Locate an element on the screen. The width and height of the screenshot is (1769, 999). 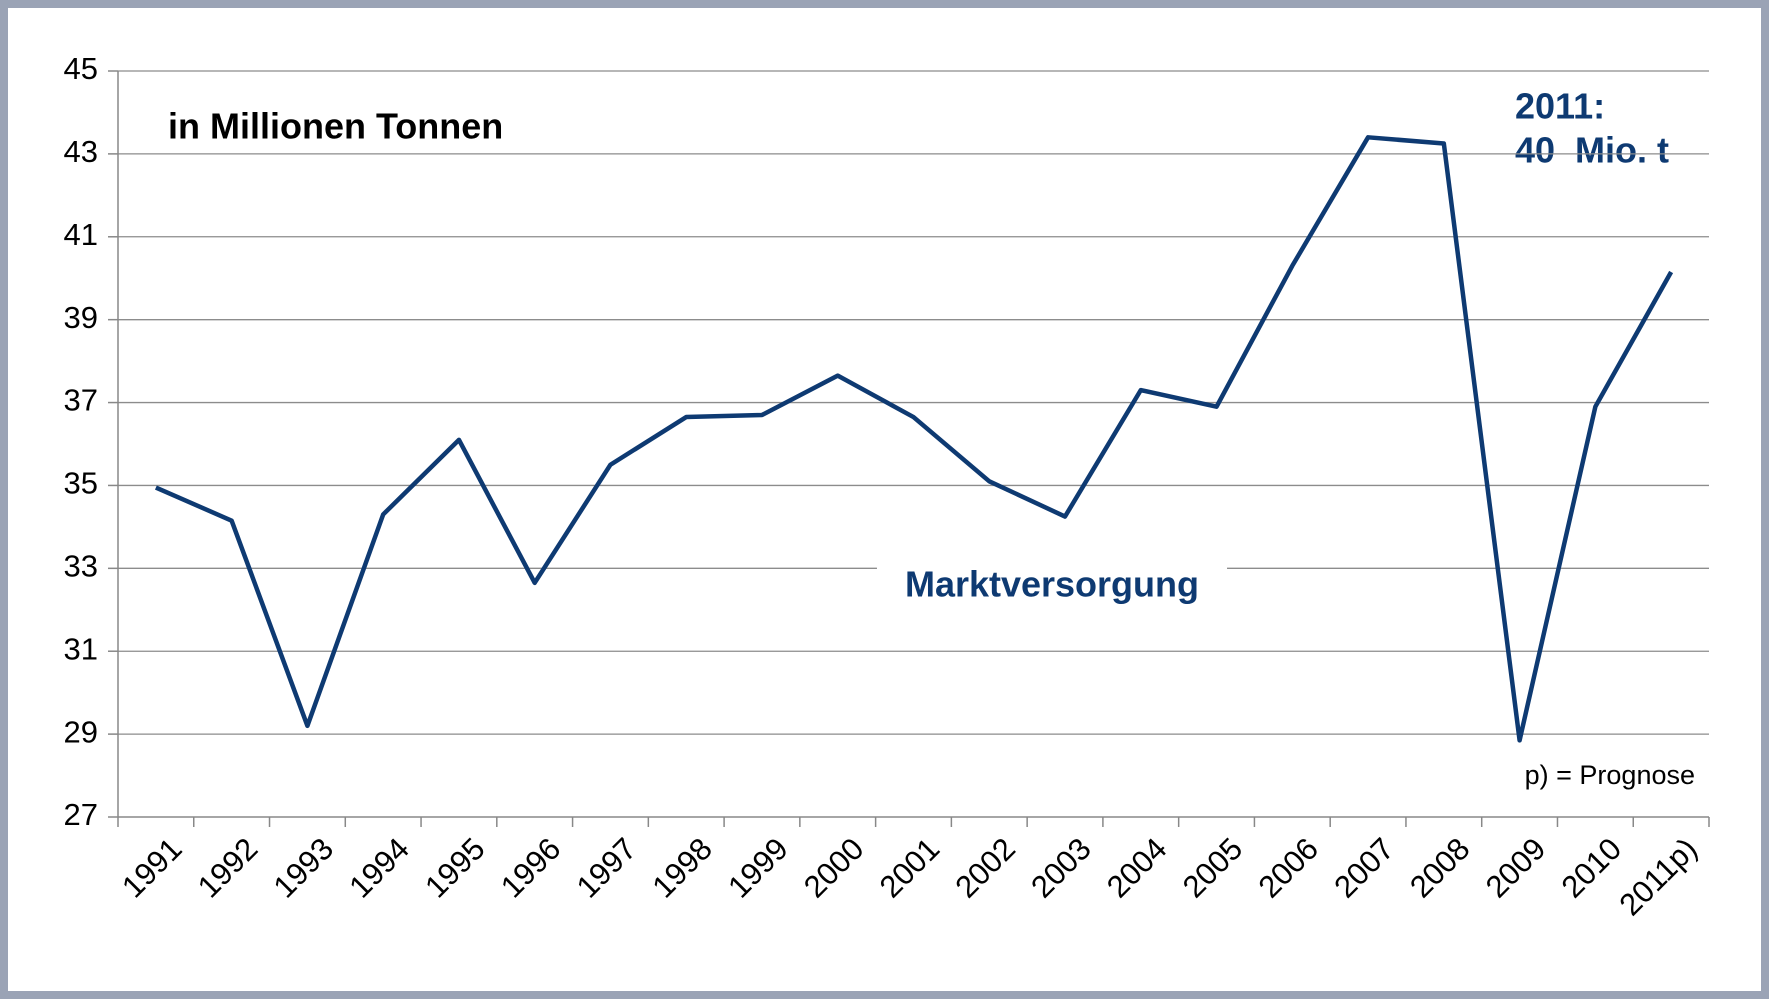
y-tick-label: 33 is located at coordinates (81, 566).